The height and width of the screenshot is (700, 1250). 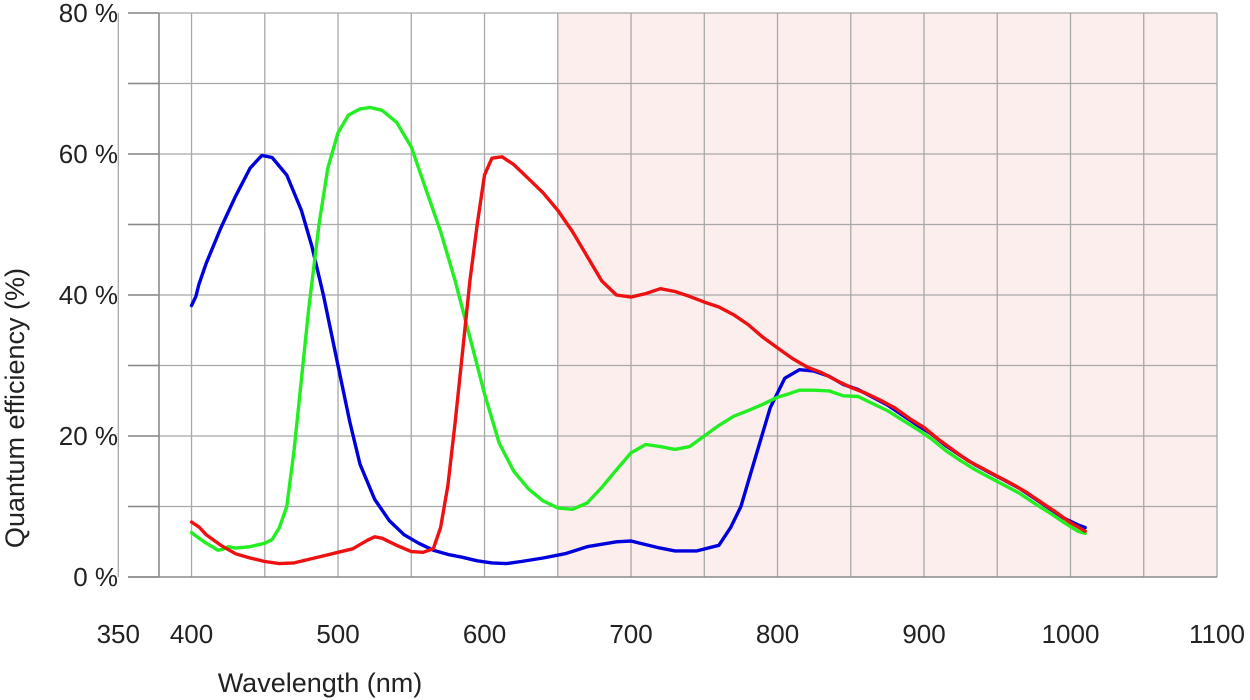 I want to click on y-tick-label: 60 %, so click(x=88, y=154).